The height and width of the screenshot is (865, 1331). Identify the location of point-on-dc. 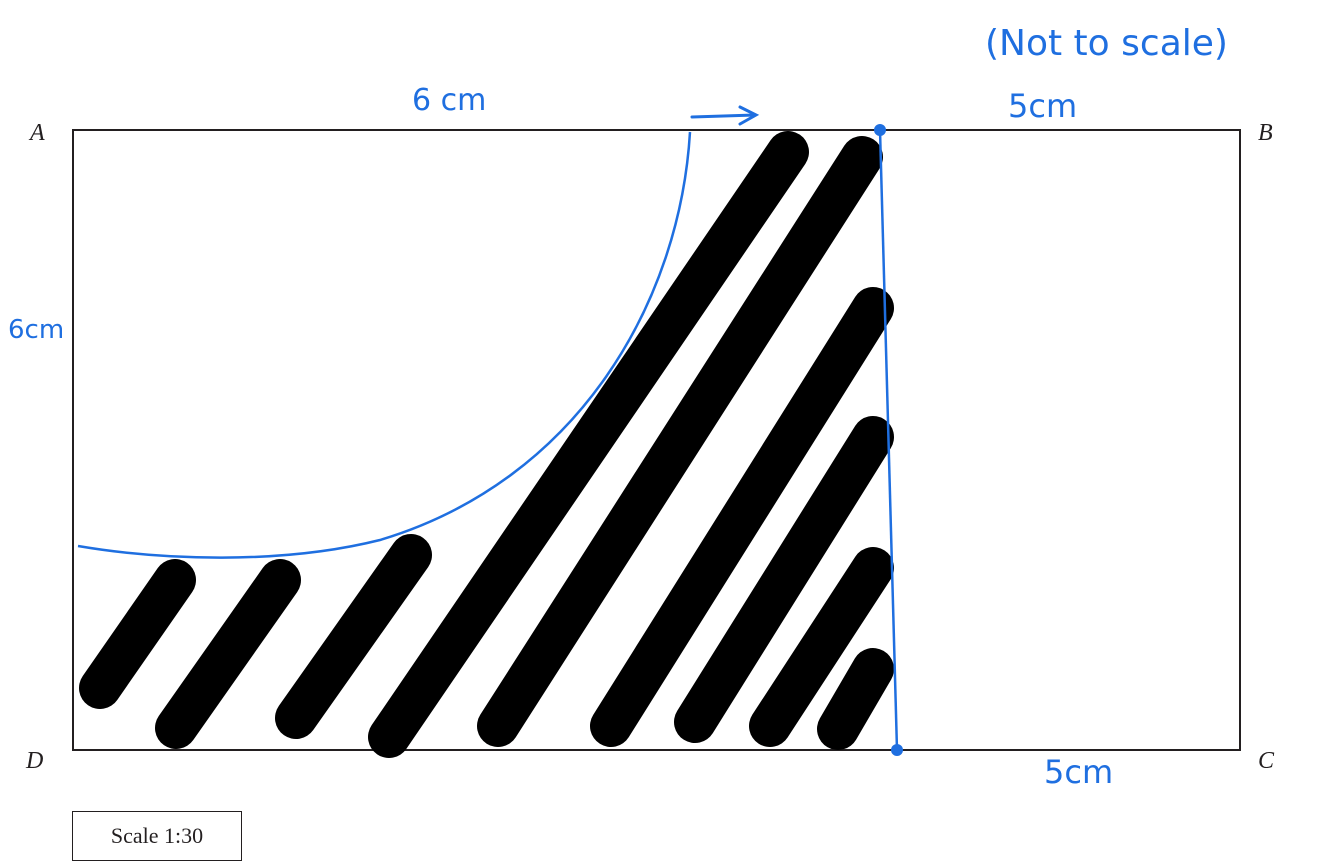
(897, 750).